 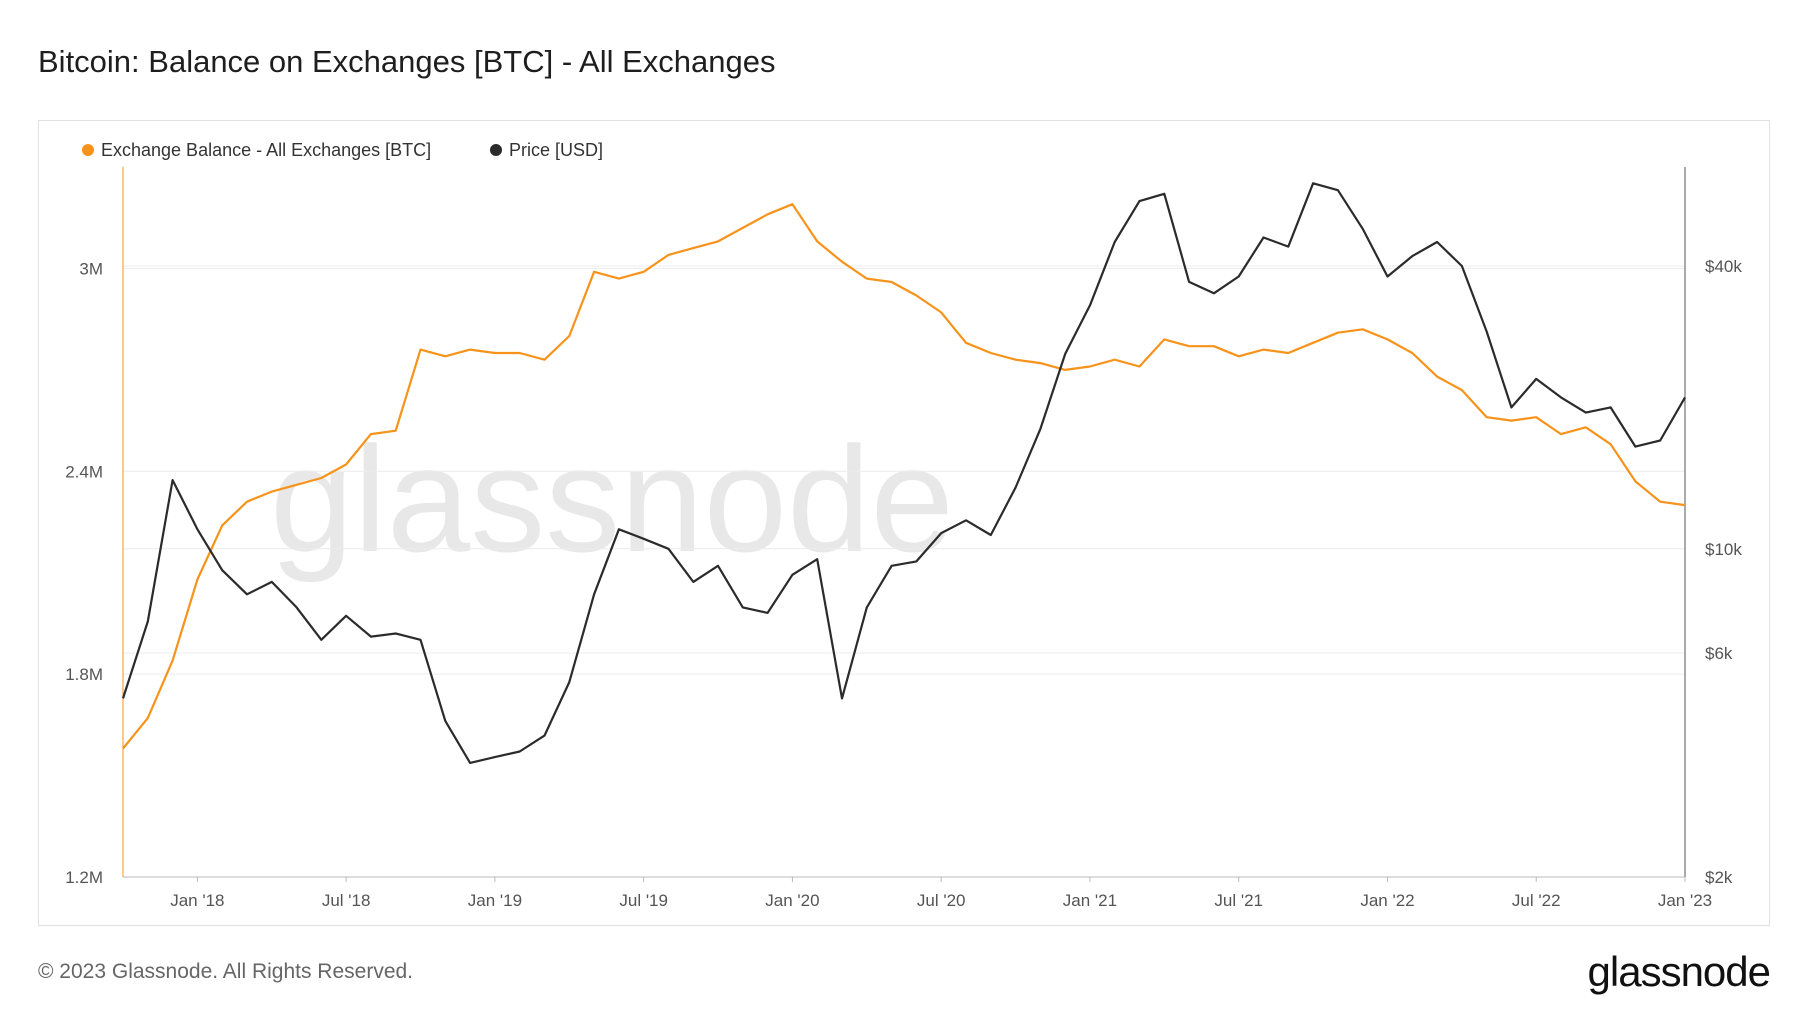 I want to click on x-tick-label: Jan '22, so click(x=1387, y=900).